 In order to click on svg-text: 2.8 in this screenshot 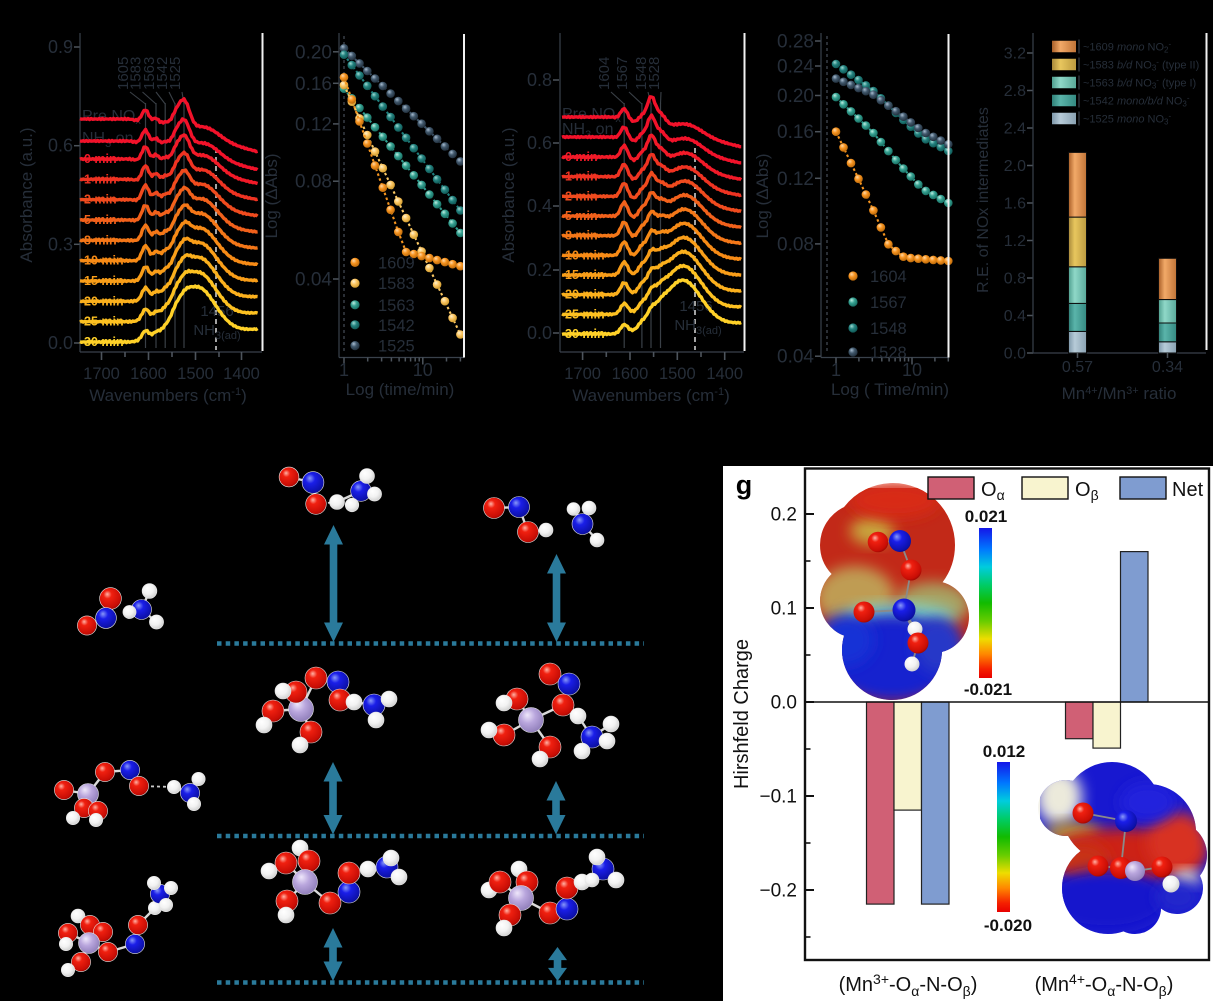, I will do `click(1015, 91)`.